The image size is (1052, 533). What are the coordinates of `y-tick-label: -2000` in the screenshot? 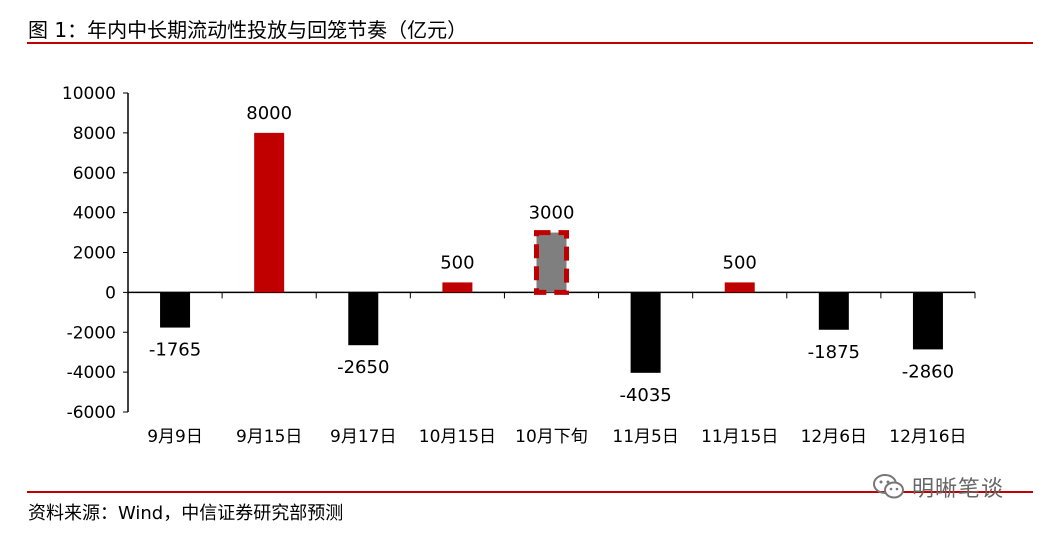 It's located at (91, 333).